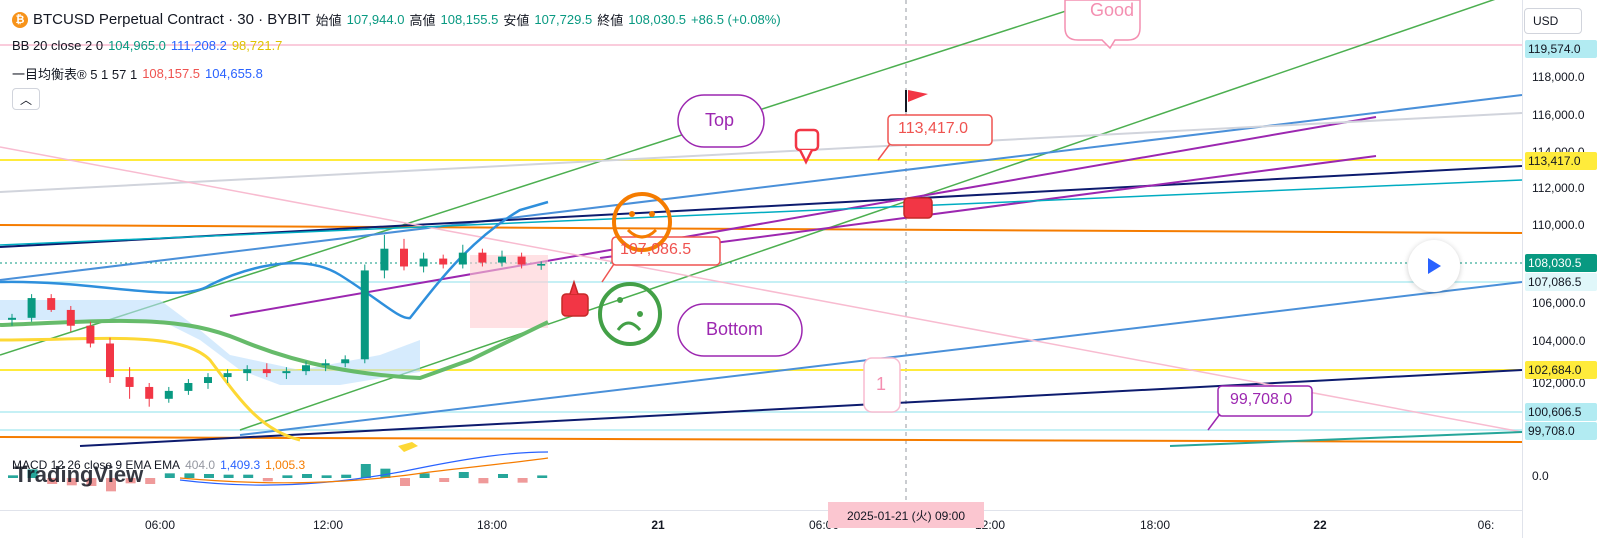 This screenshot has height=538, width=1600. I want to click on green-moving-average, so click(274, 349).